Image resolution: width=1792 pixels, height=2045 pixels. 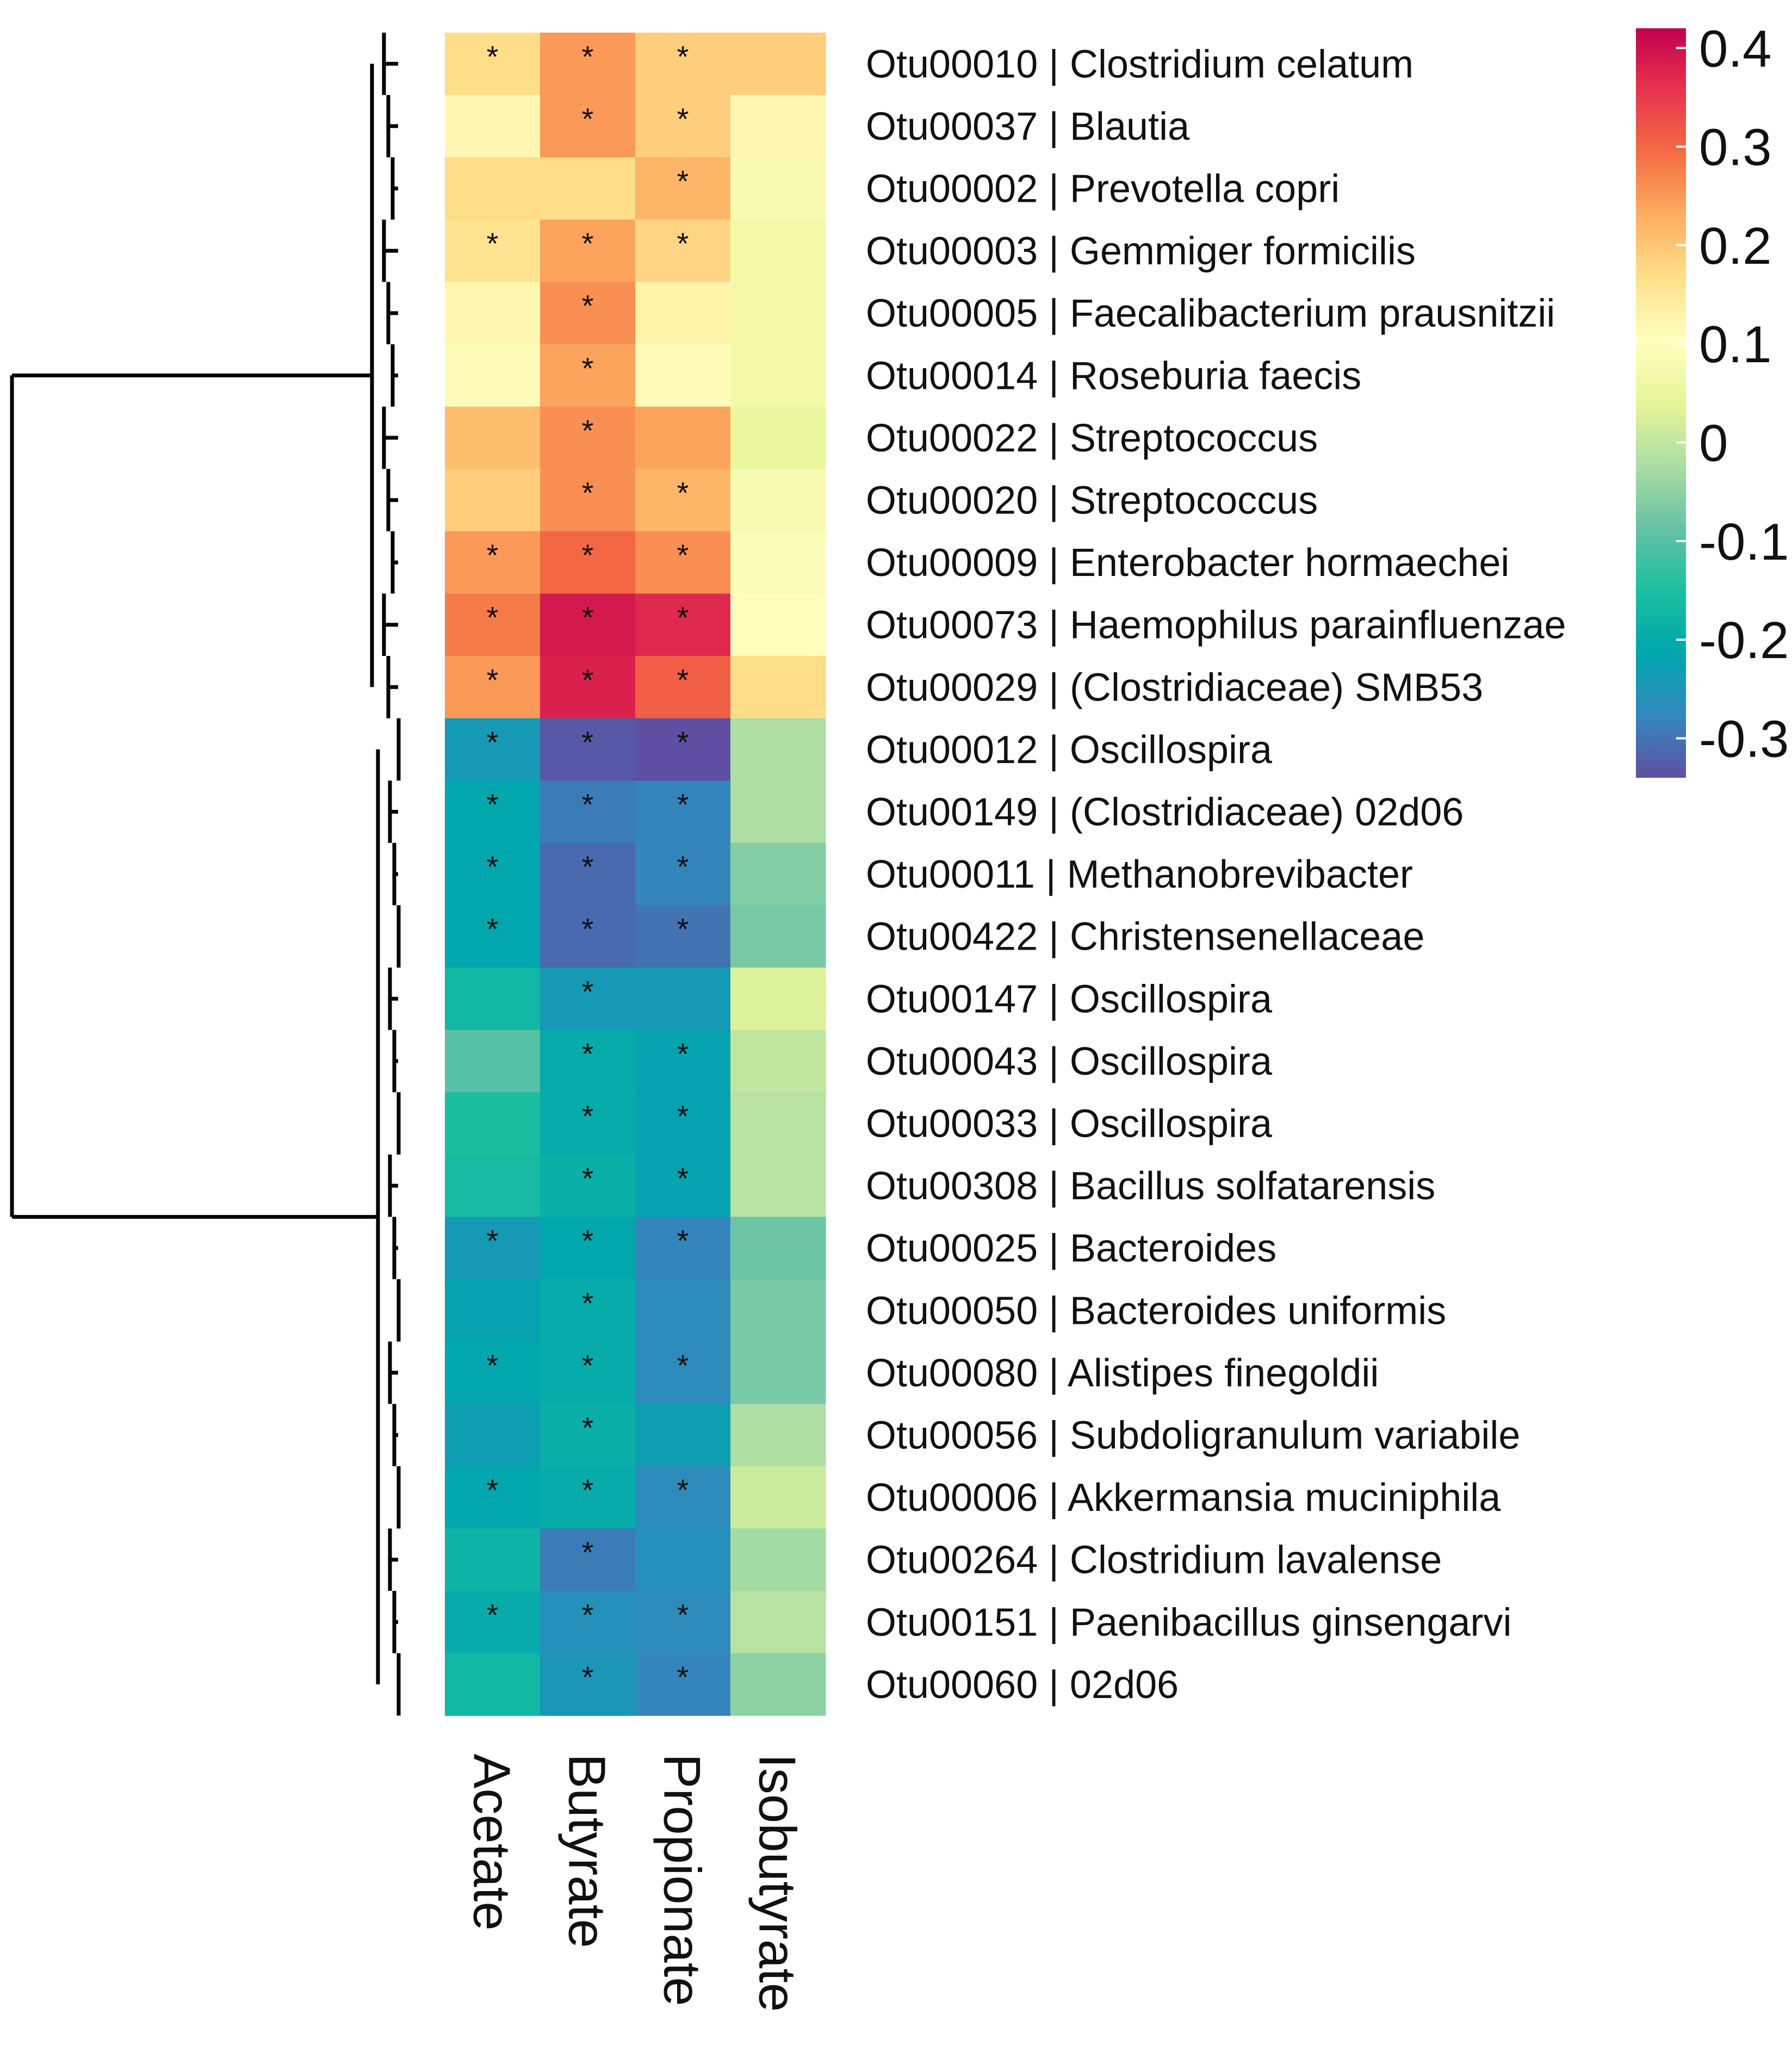 What do you see at coordinates (778, 1883) in the screenshot?
I see `column-label: Isobutyrate` at bounding box center [778, 1883].